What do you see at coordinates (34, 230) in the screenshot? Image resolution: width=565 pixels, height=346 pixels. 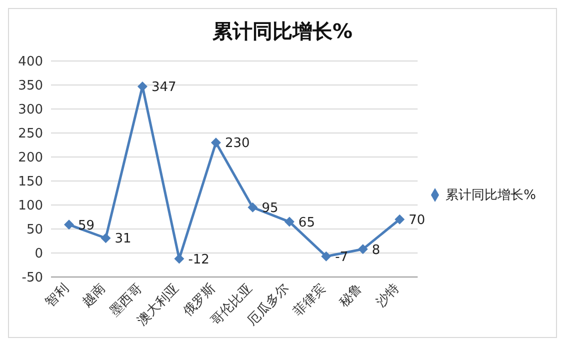 I see `y-tick-label: 50` at bounding box center [34, 230].